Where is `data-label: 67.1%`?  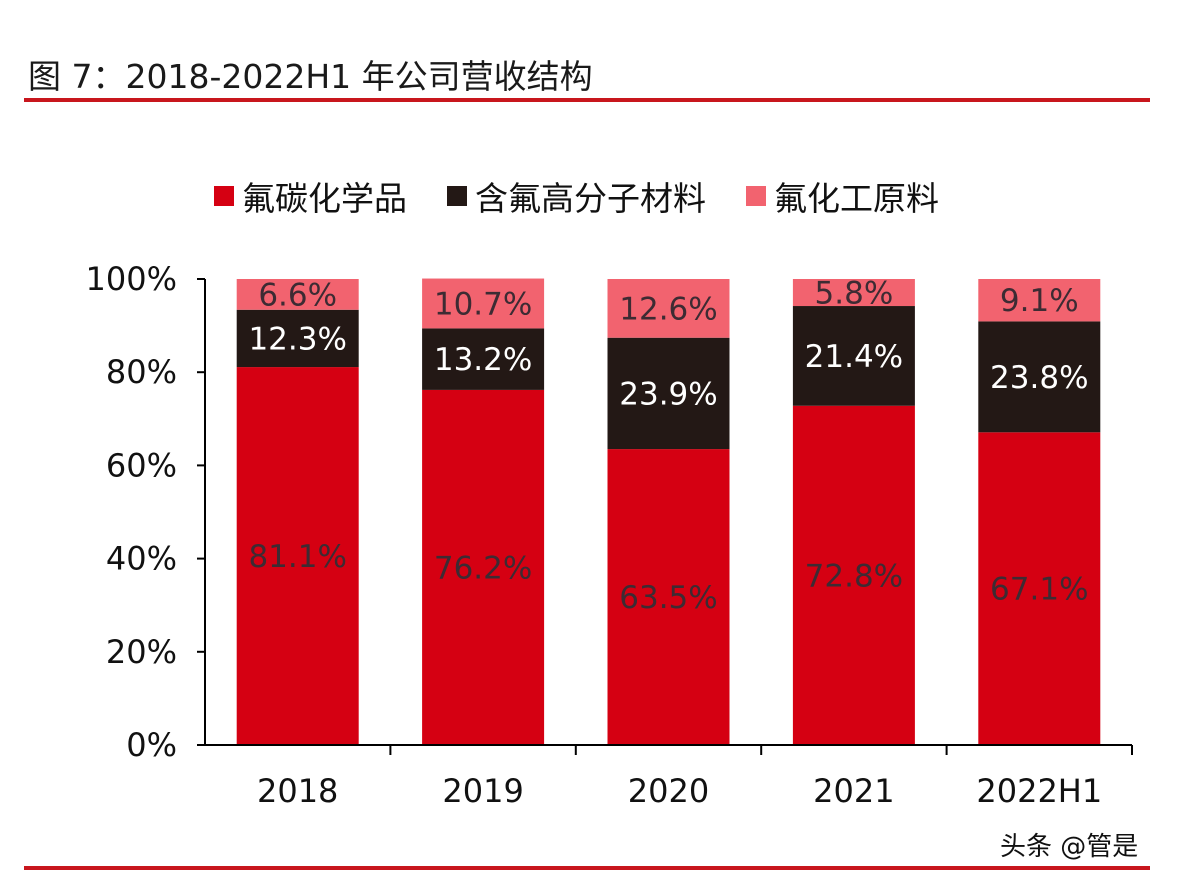 data-label: 67.1% is located at coordinates (1039, 590).